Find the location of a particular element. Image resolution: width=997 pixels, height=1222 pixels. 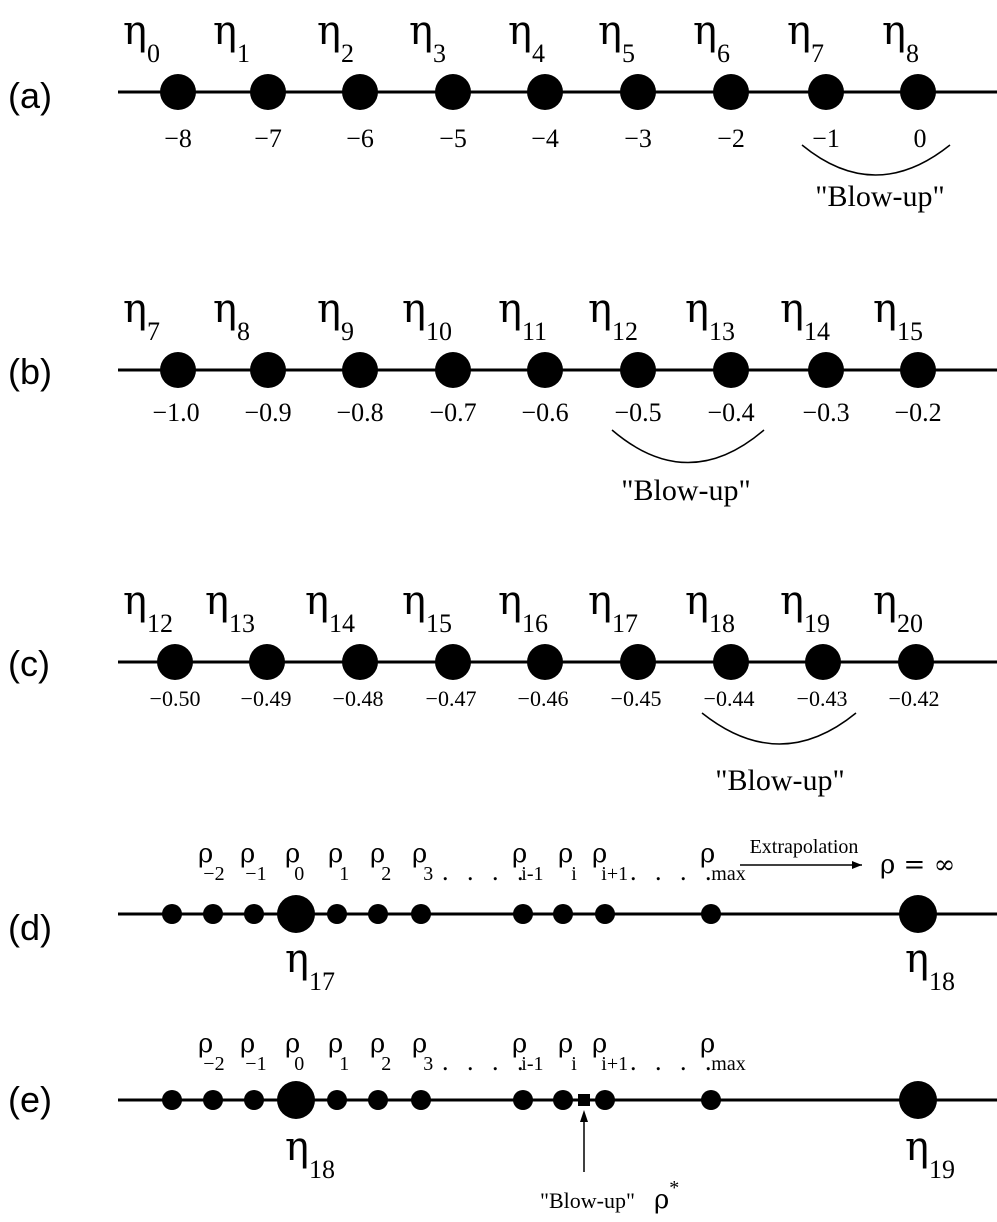

eta-label-right-e: η19 is located at coordinates (930, 1154).